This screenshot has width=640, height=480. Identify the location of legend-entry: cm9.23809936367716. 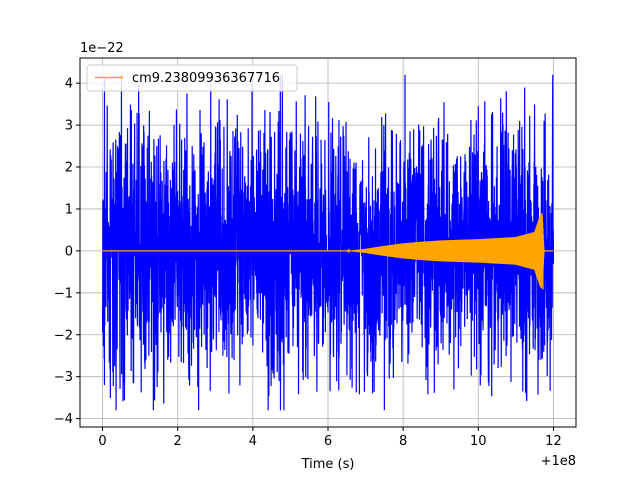
(206, 78).